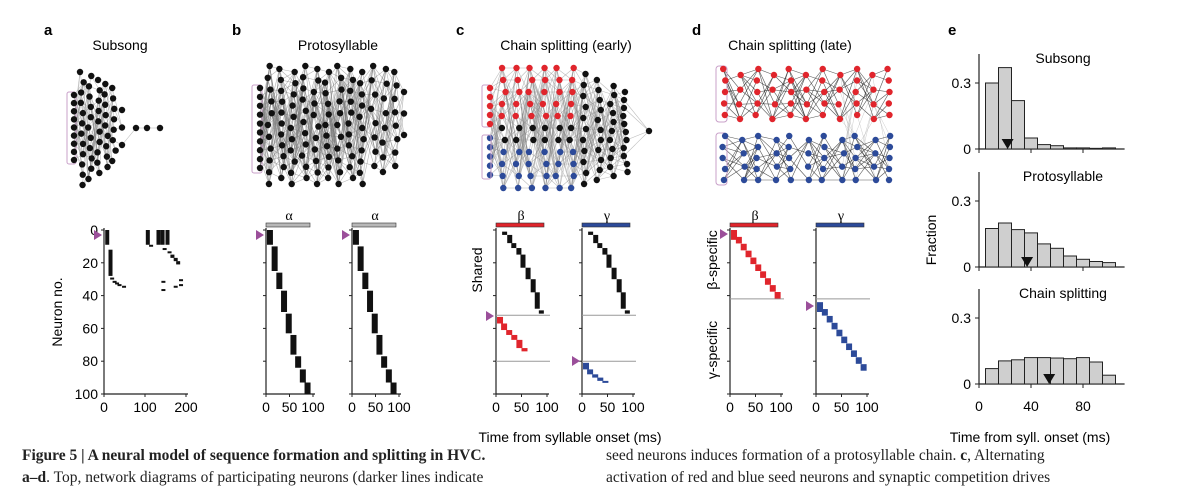 This screenshot has width=1200, height=490. What do you see at coordinates (57, 311) in the screenshot?
I see `raster-a-ylabel: Neuron no.` at bounding box center [57, 311].